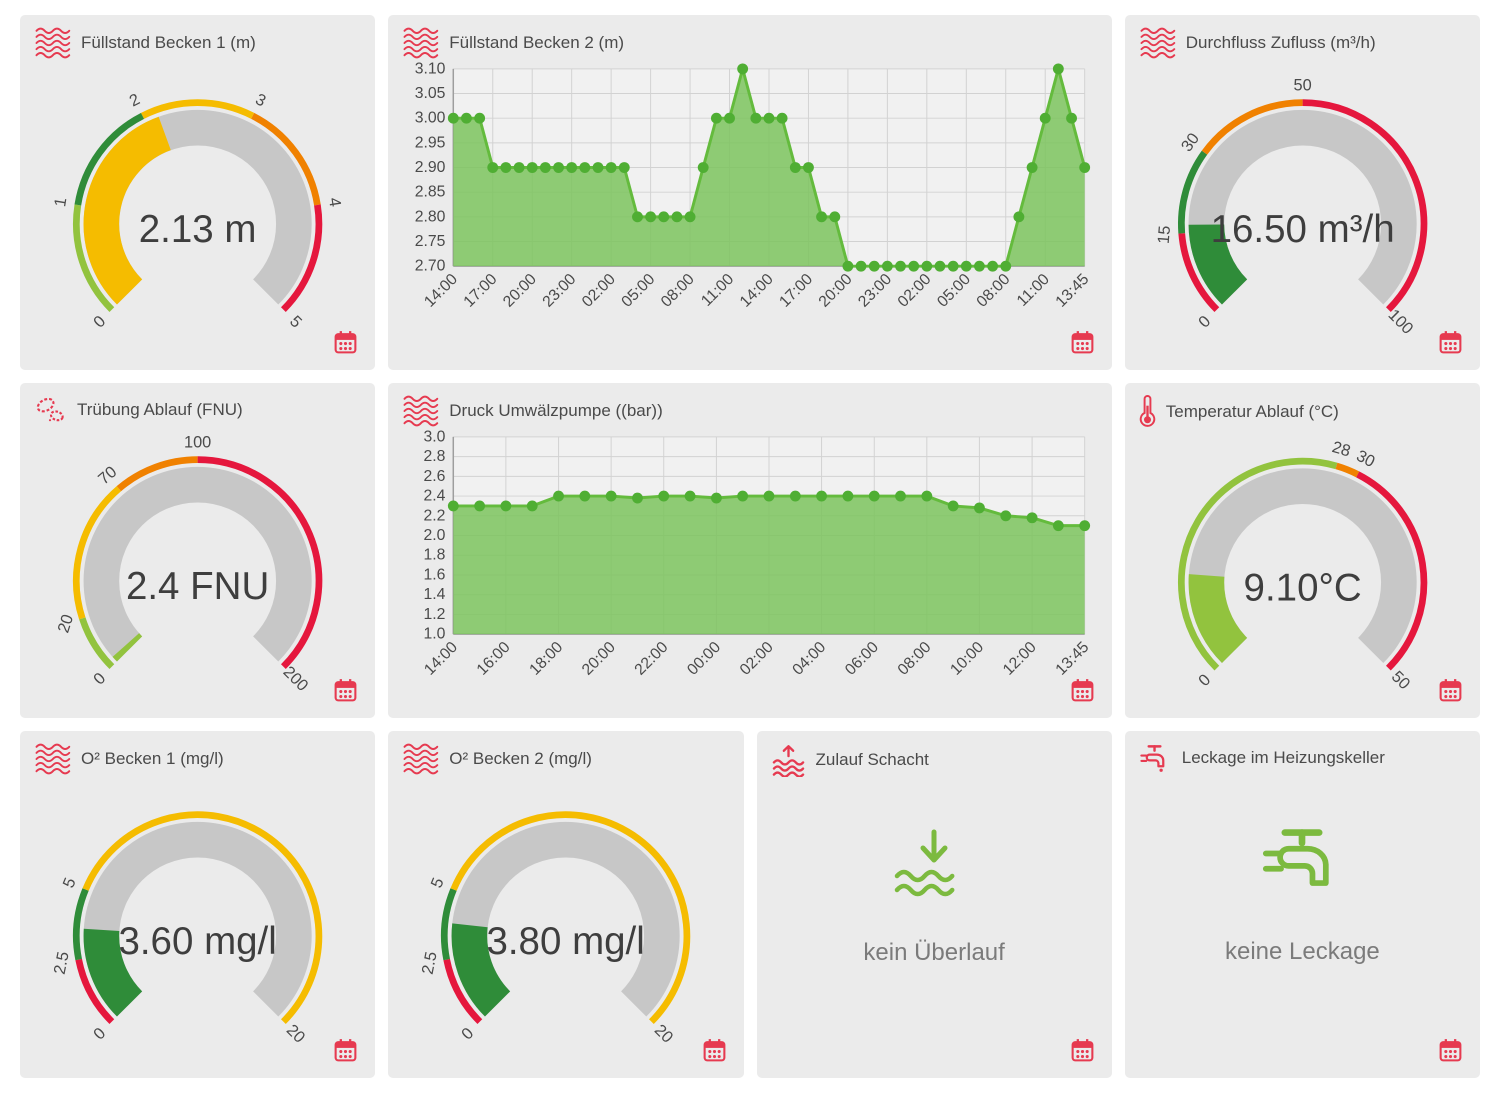 This screenshot has width=1500, height=1093. Describe the element at coordinates (435, 594) in the screenshot. I see `svg-text: 1.4` at that location.